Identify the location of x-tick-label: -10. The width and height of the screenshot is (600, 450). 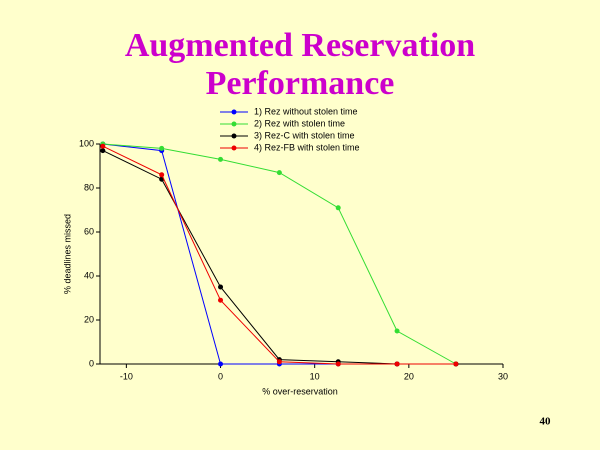
(126, 376).